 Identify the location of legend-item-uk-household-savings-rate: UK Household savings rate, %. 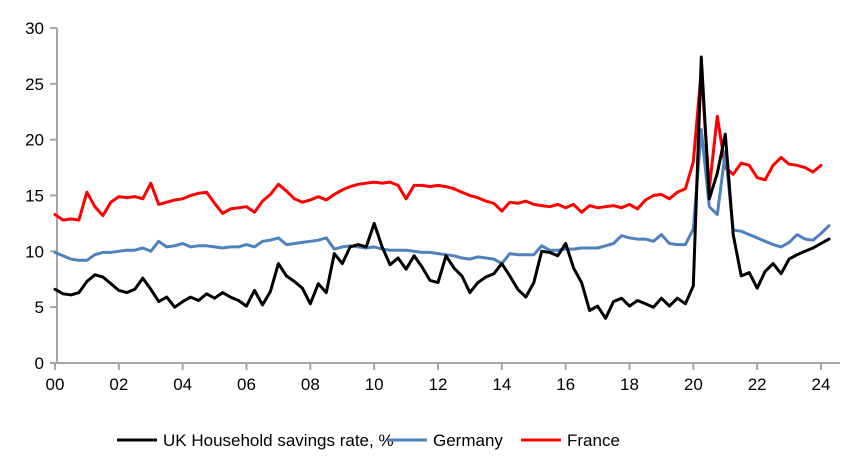
(255, 440).